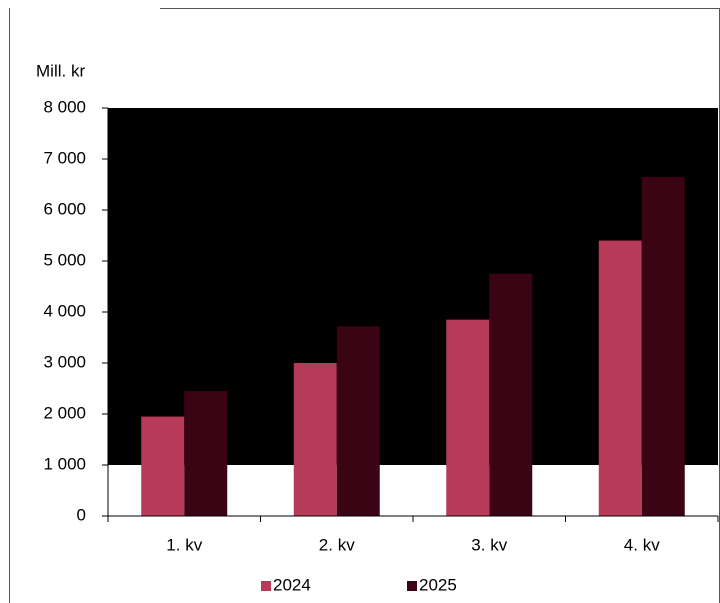 The height and width of the screenshot is (603, 720). Describe the element at coordinates (64, 157) in the screenshot. I see `y-tick-label: 7 000` at that location.